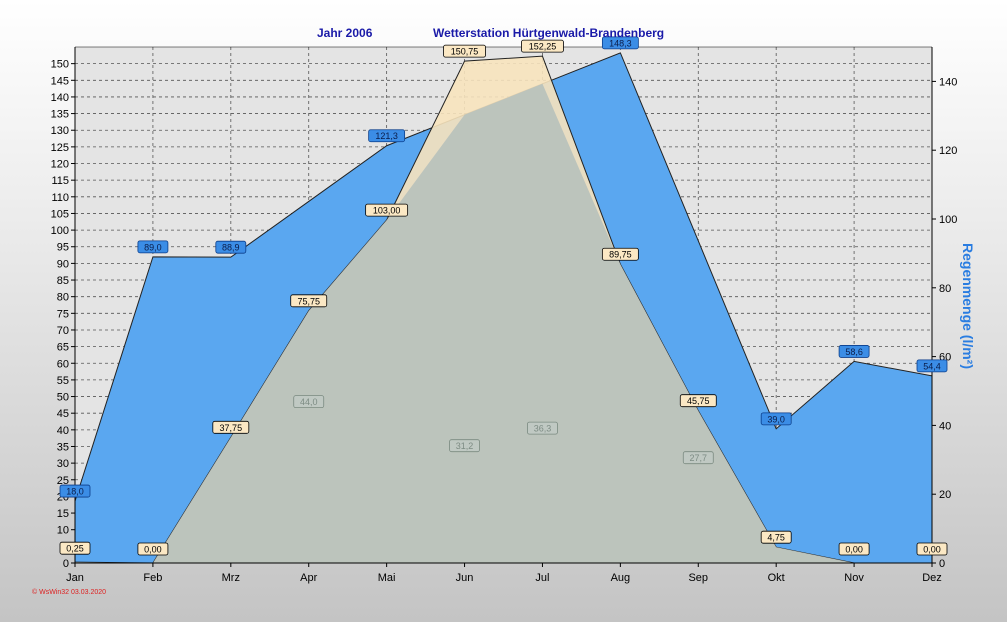 This screenshot has width=1007, height=622. I want to click on data-label: 103,00, so click(387, 211).